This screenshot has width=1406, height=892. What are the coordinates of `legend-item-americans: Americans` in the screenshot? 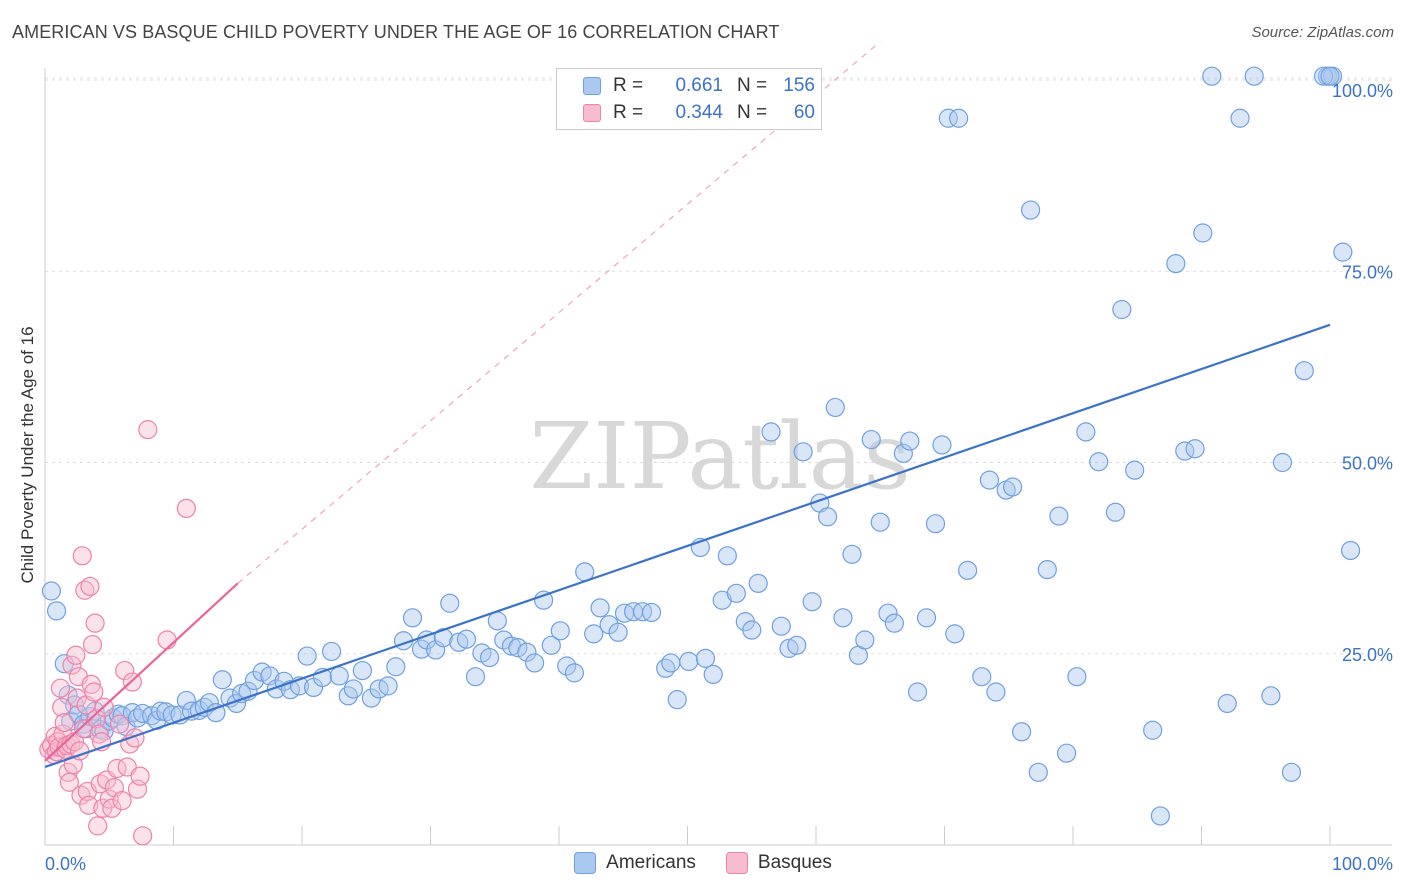 It's located at (635, 863).